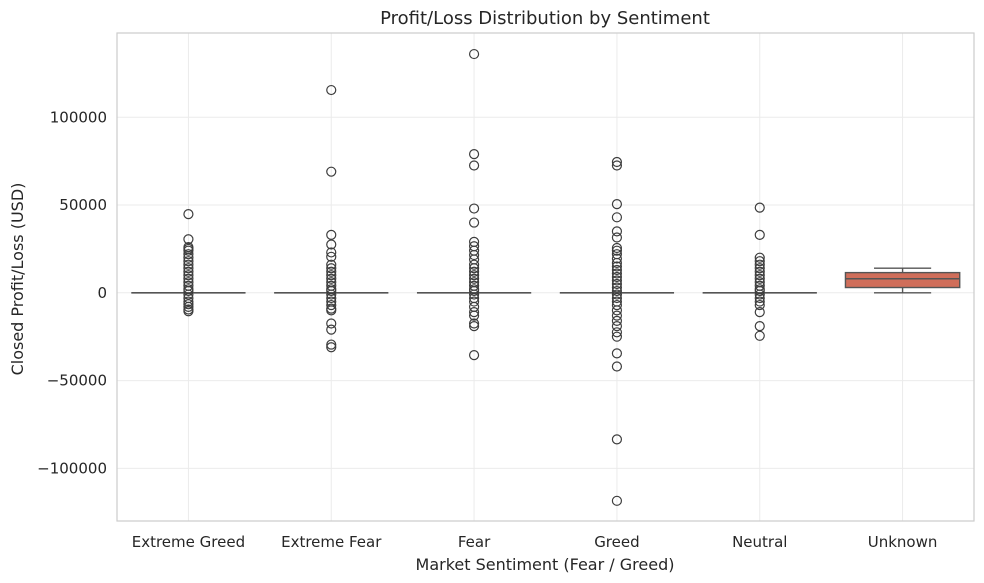 This screenshot has height=583, width=984. Describe the element at coordinates (545, 564) in the screenshot. I see `x-axis-title: Market Sentiment (Fear / Greed)` at that location.